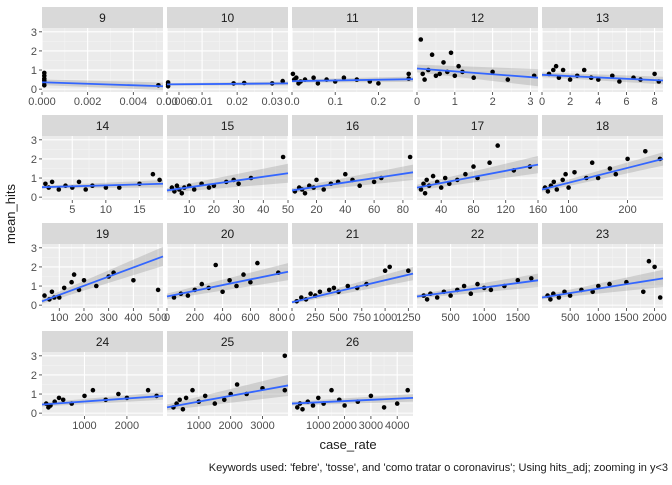 The image size is (672, 485). What do you see at coordinates (538, 210) in the screenshot?
I see `x-tick-label: 160` at bounding box center [538, 210].